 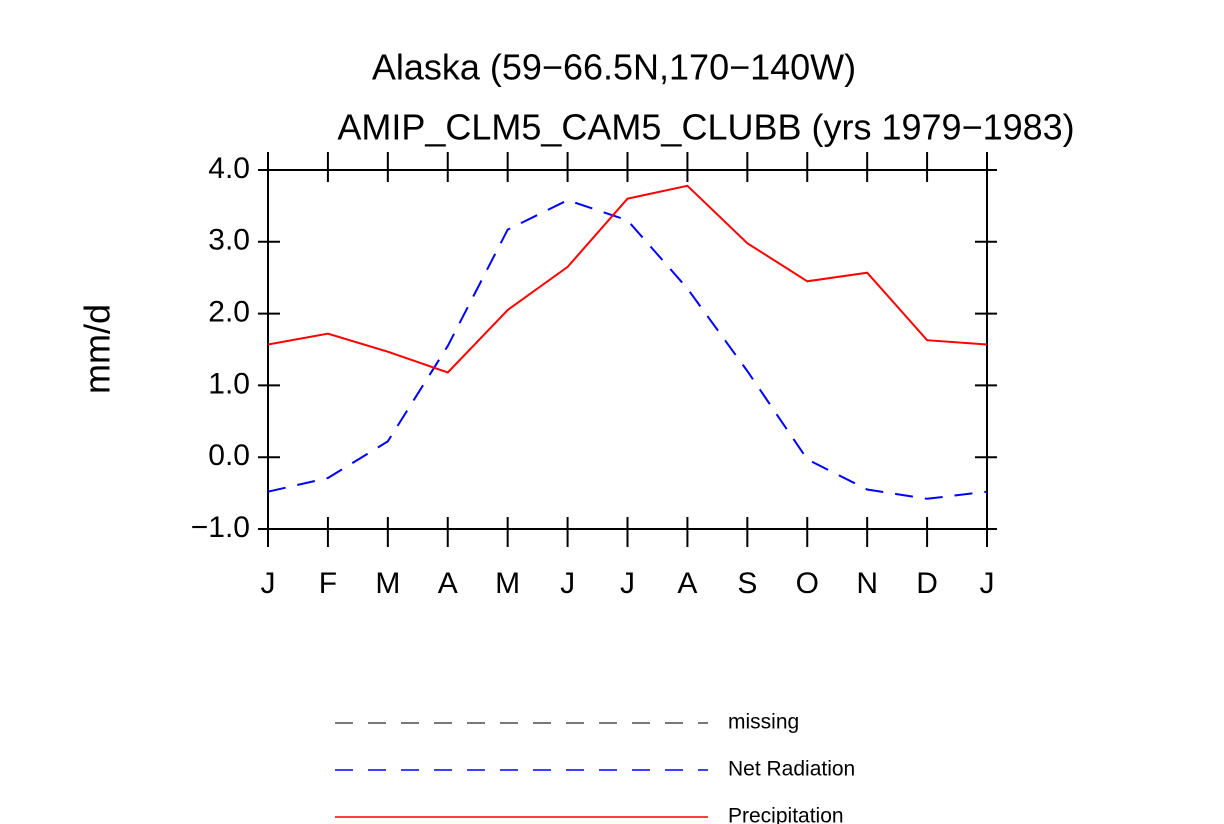 I want to click on y-tick-label: 0.0, so click(x=229, y=455).